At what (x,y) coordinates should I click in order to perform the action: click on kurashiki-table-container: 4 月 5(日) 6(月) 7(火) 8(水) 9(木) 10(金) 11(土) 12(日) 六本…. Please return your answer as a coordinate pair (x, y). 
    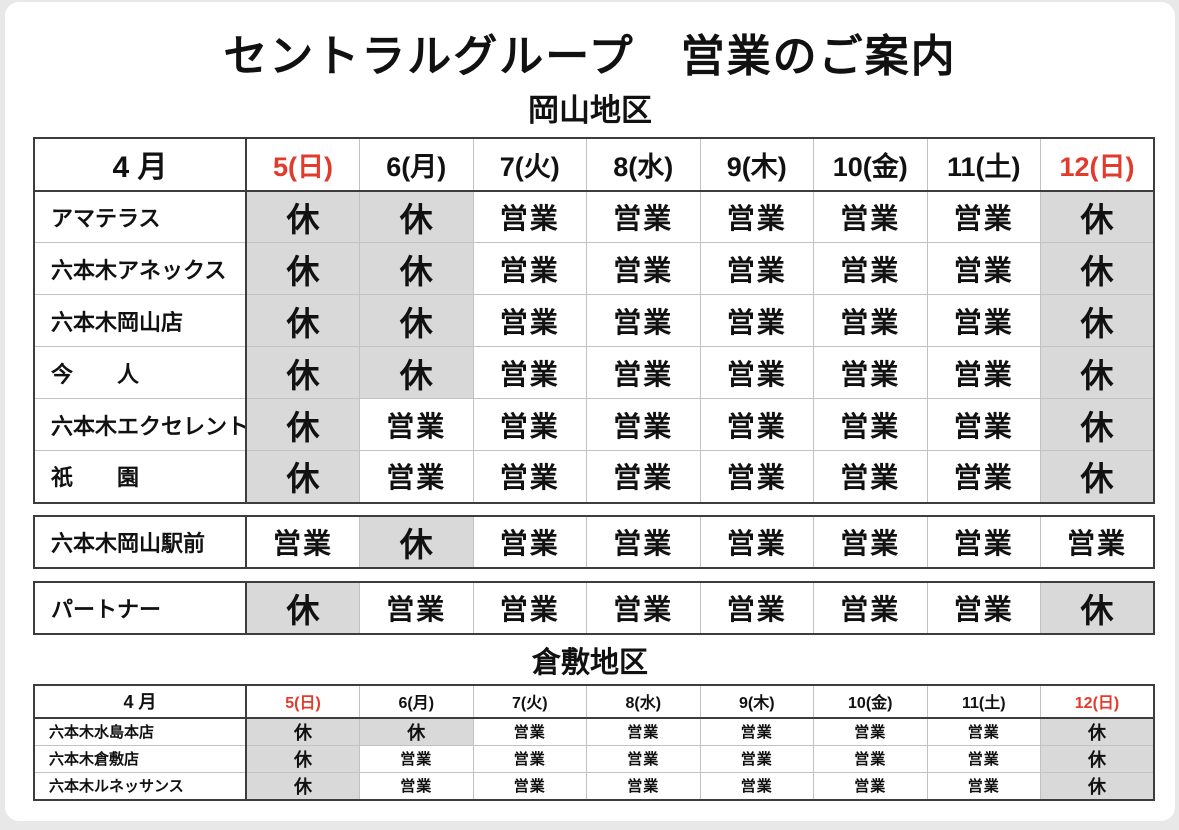
    Looking at the image, I should click on (590, 742).